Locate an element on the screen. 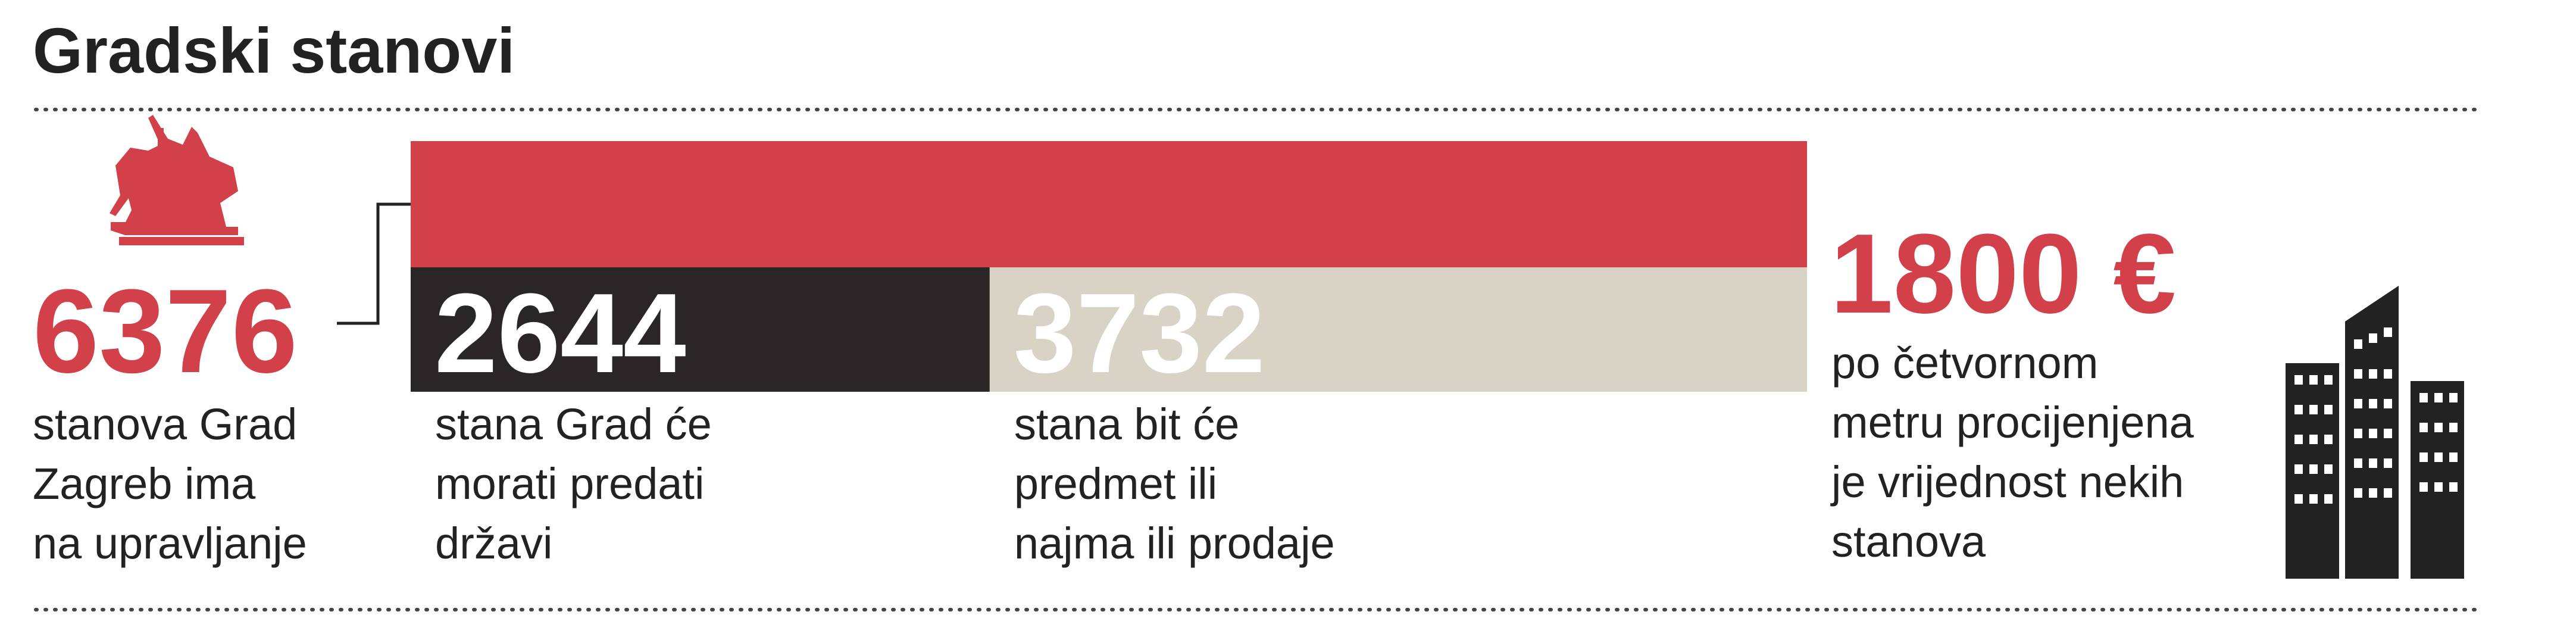 This screenshot has width=2576, height=643. total-value: 6376 is located at coordinates (165, 331).